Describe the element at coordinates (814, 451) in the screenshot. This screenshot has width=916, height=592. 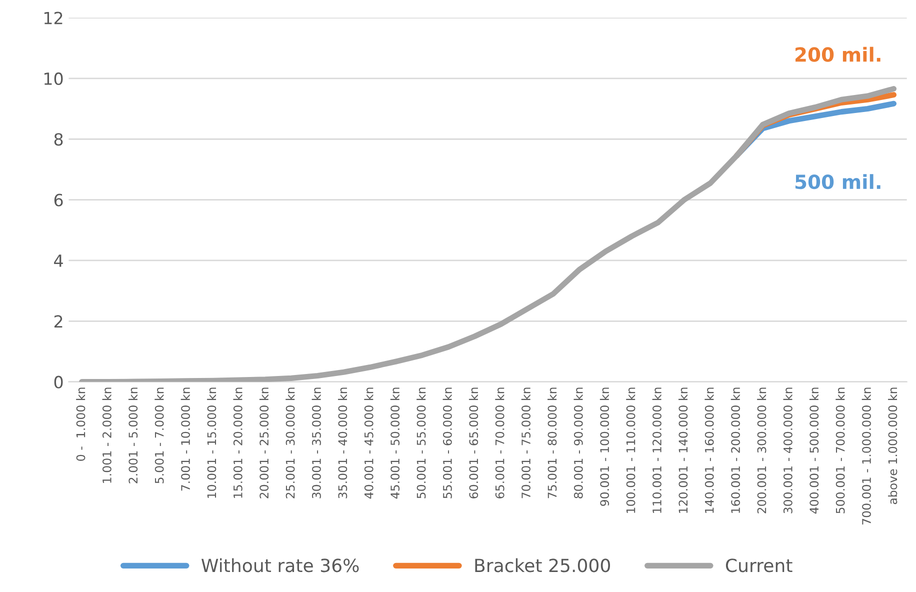
I see `x-tick-label: 400.001 - 500.000 kn` at that location.